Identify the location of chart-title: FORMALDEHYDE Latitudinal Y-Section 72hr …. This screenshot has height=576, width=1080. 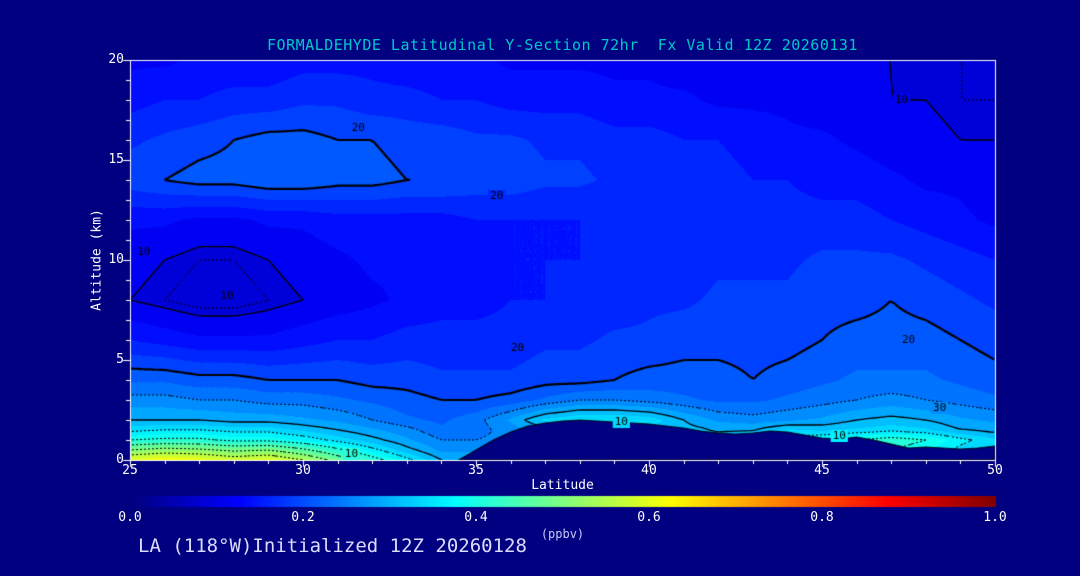
(562, 45).